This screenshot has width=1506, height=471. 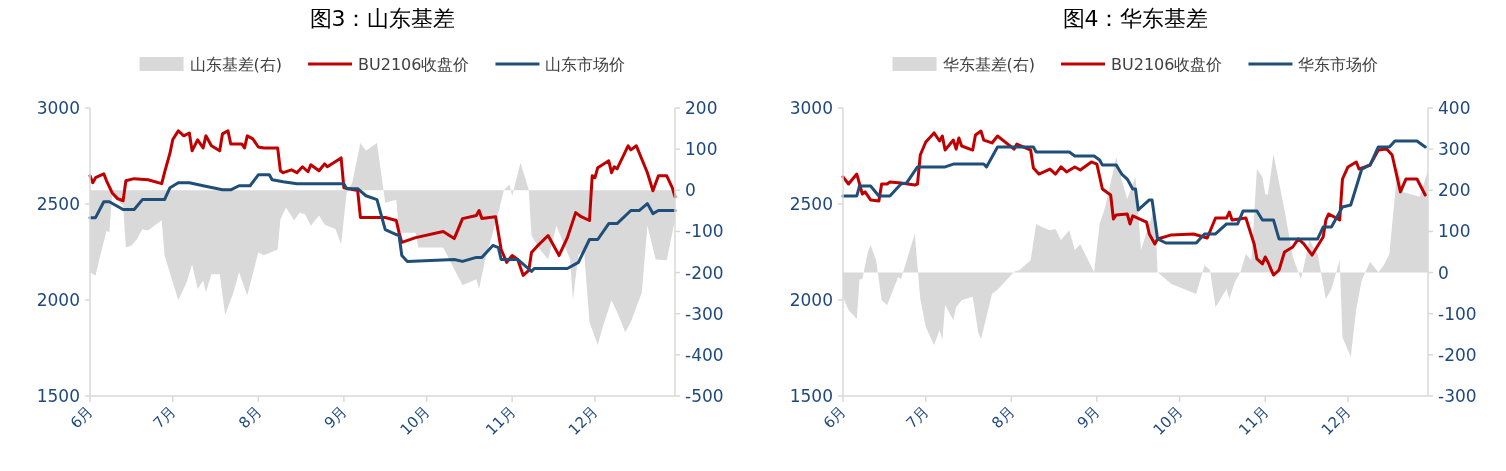 I want to click on y2-tick-label: 300, so click(x=1454, y=149).